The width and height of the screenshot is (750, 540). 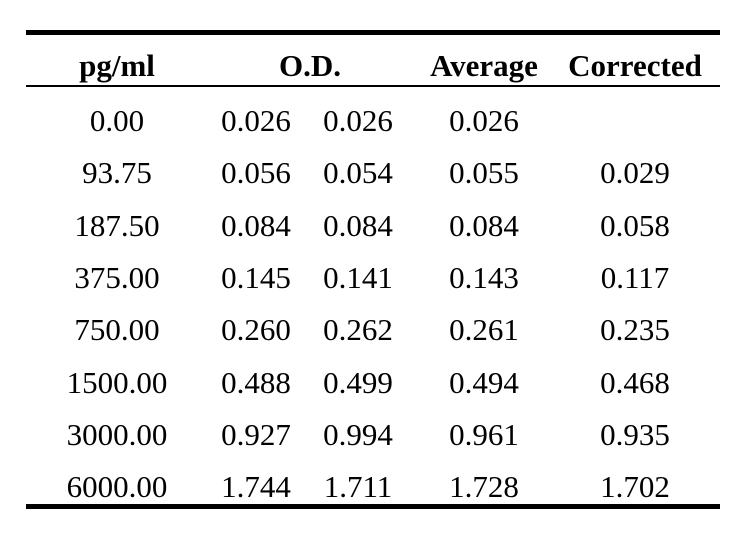 What do you see at coordinates (256, 277) in the screenshot?
I see `cell-od-1: 0.145` at bounding box center [256, 277].